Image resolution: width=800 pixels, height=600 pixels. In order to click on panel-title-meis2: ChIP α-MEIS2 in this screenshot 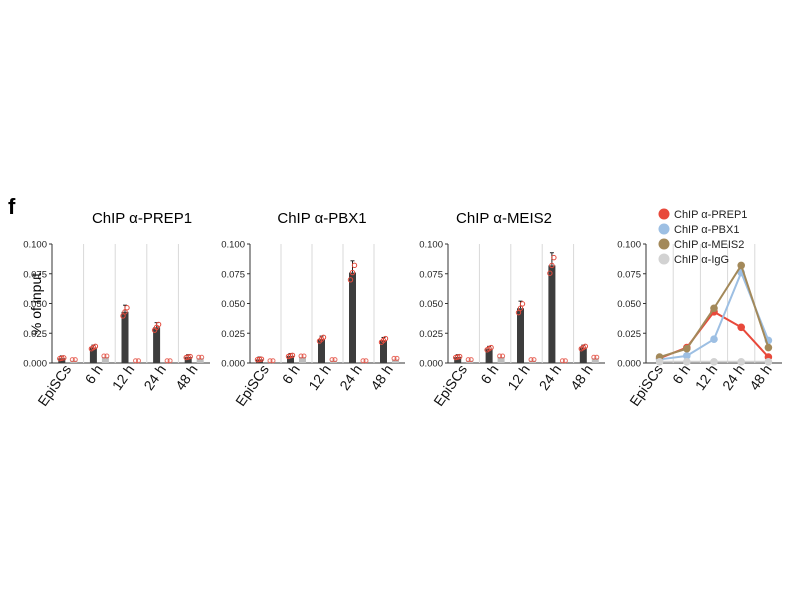, I will do `click(504, 218)`.